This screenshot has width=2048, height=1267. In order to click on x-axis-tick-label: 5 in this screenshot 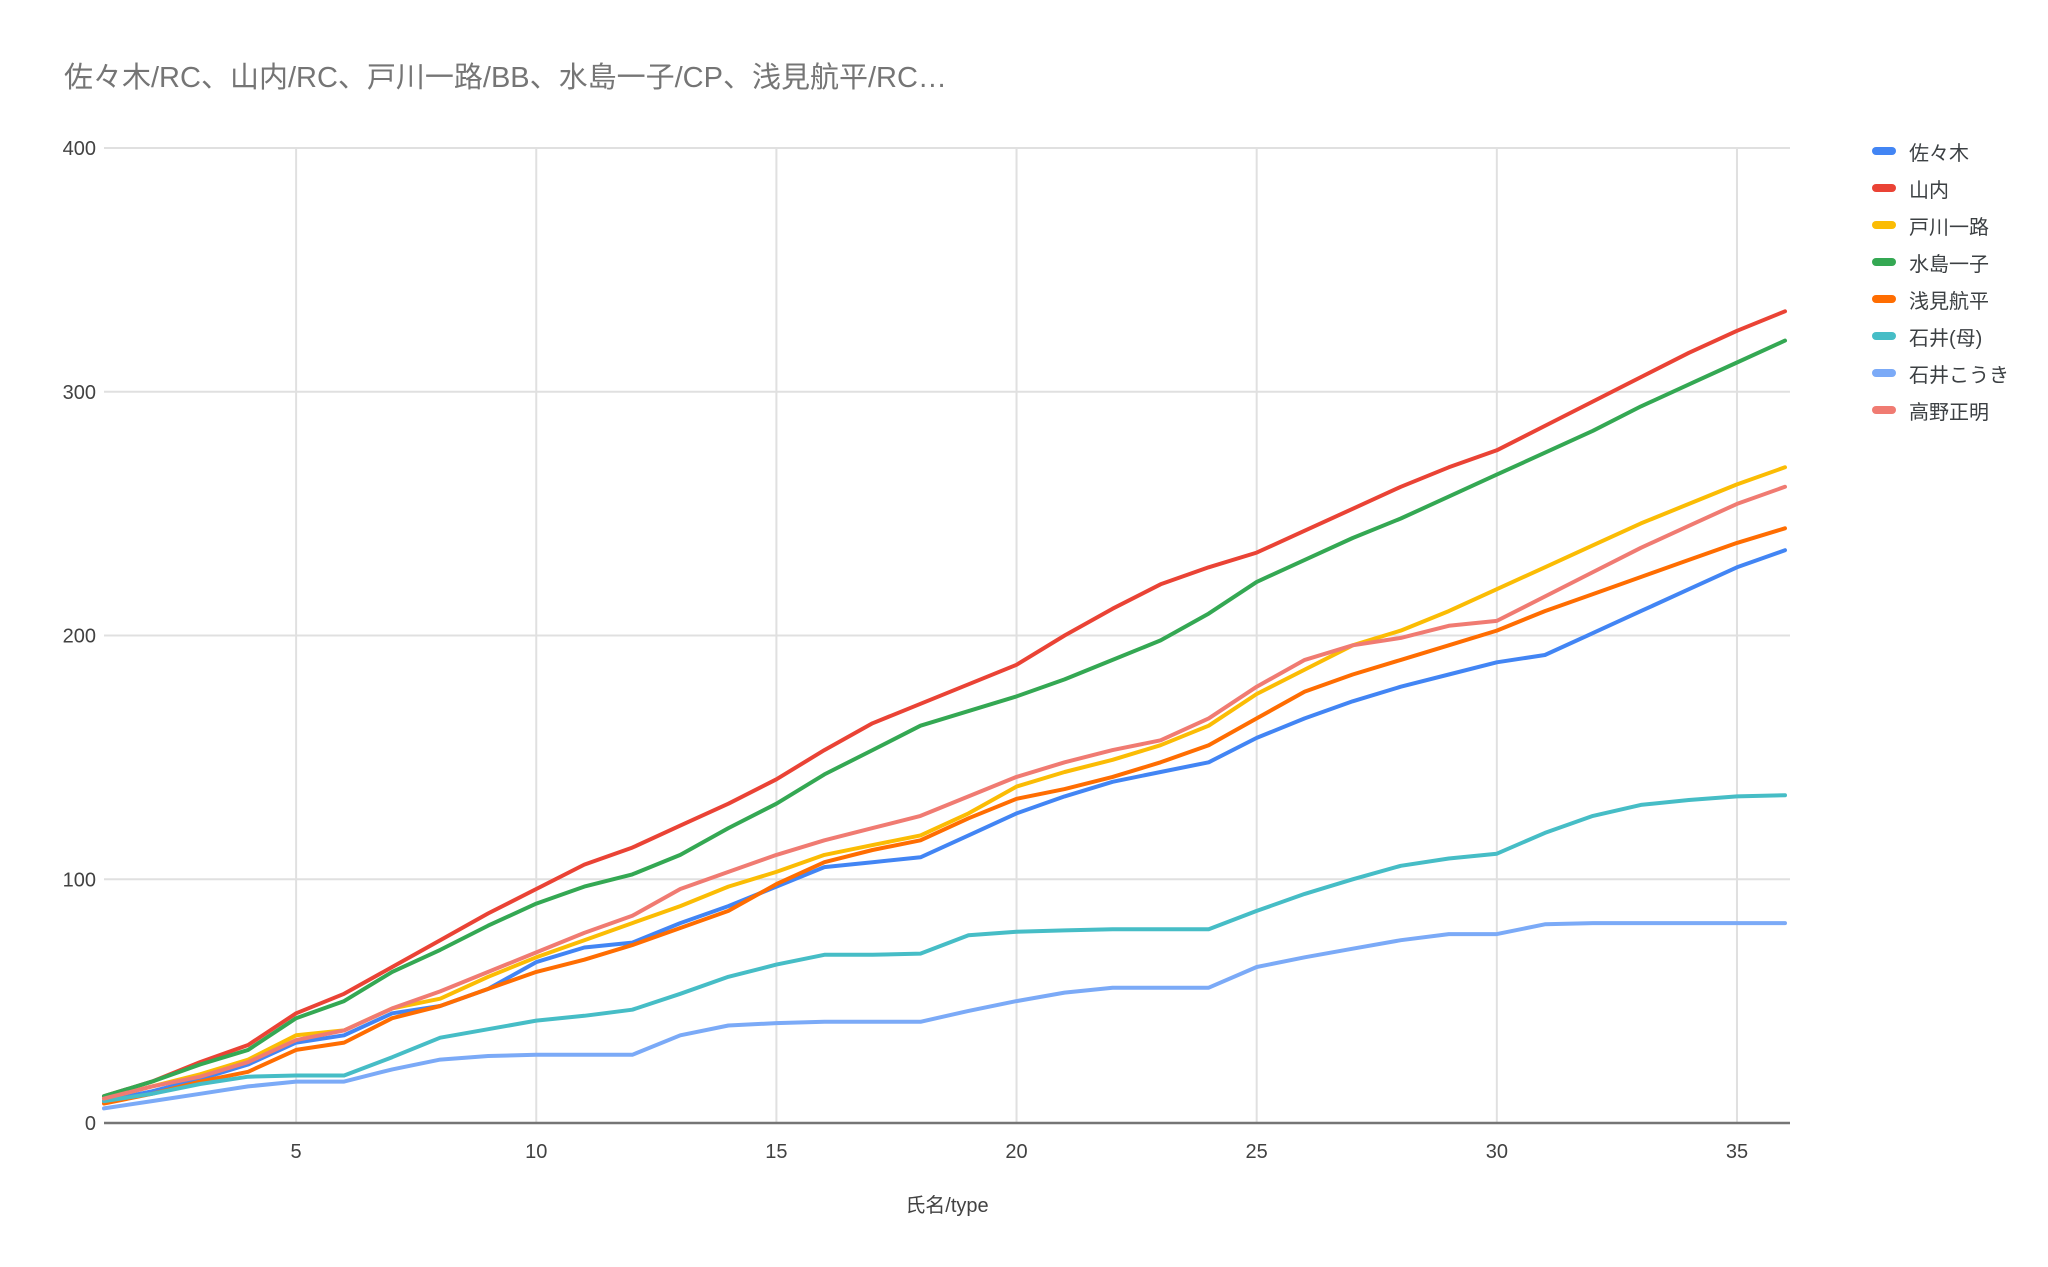, I will do `click(296, 1152)`.